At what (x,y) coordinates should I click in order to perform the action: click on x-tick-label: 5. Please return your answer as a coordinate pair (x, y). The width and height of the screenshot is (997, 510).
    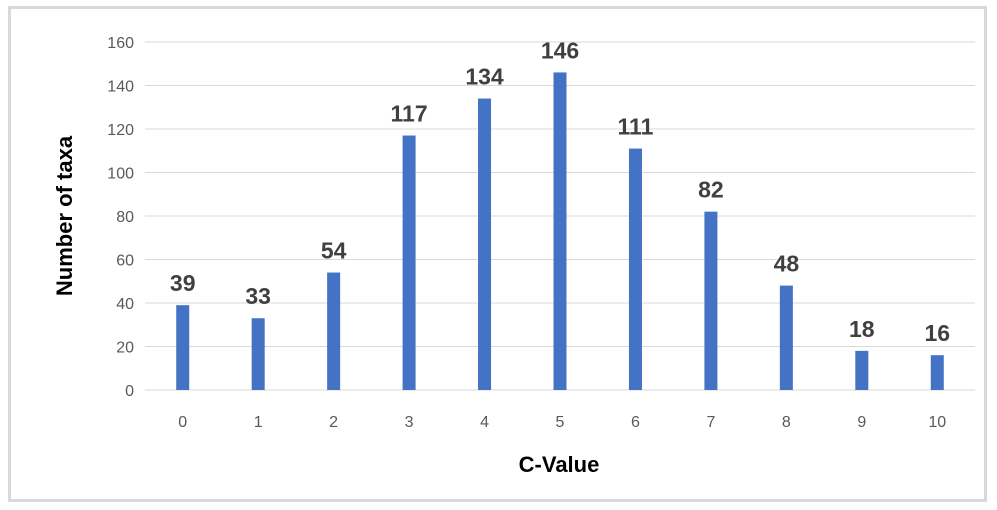
    Looking at the image, I should click on (560, 422).